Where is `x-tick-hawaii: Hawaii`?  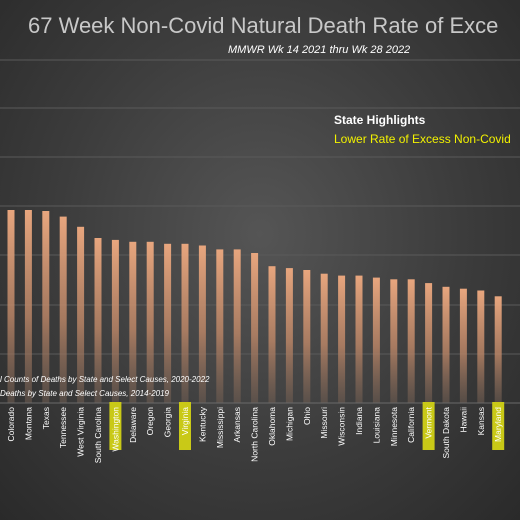
x-tick-hawaii: Hawaii is located at coordinates (463, 420).